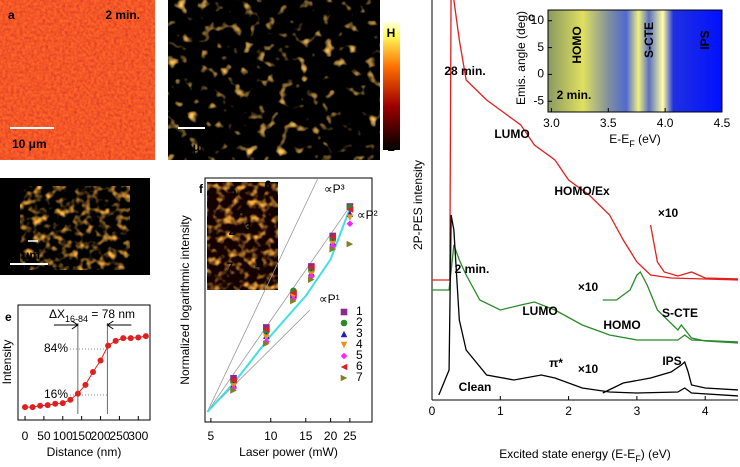 This screenshot has width=740, height=467. Describe the element at coordinates (230, 267) in the screenshot. I see `inset-label: 7` at that location.